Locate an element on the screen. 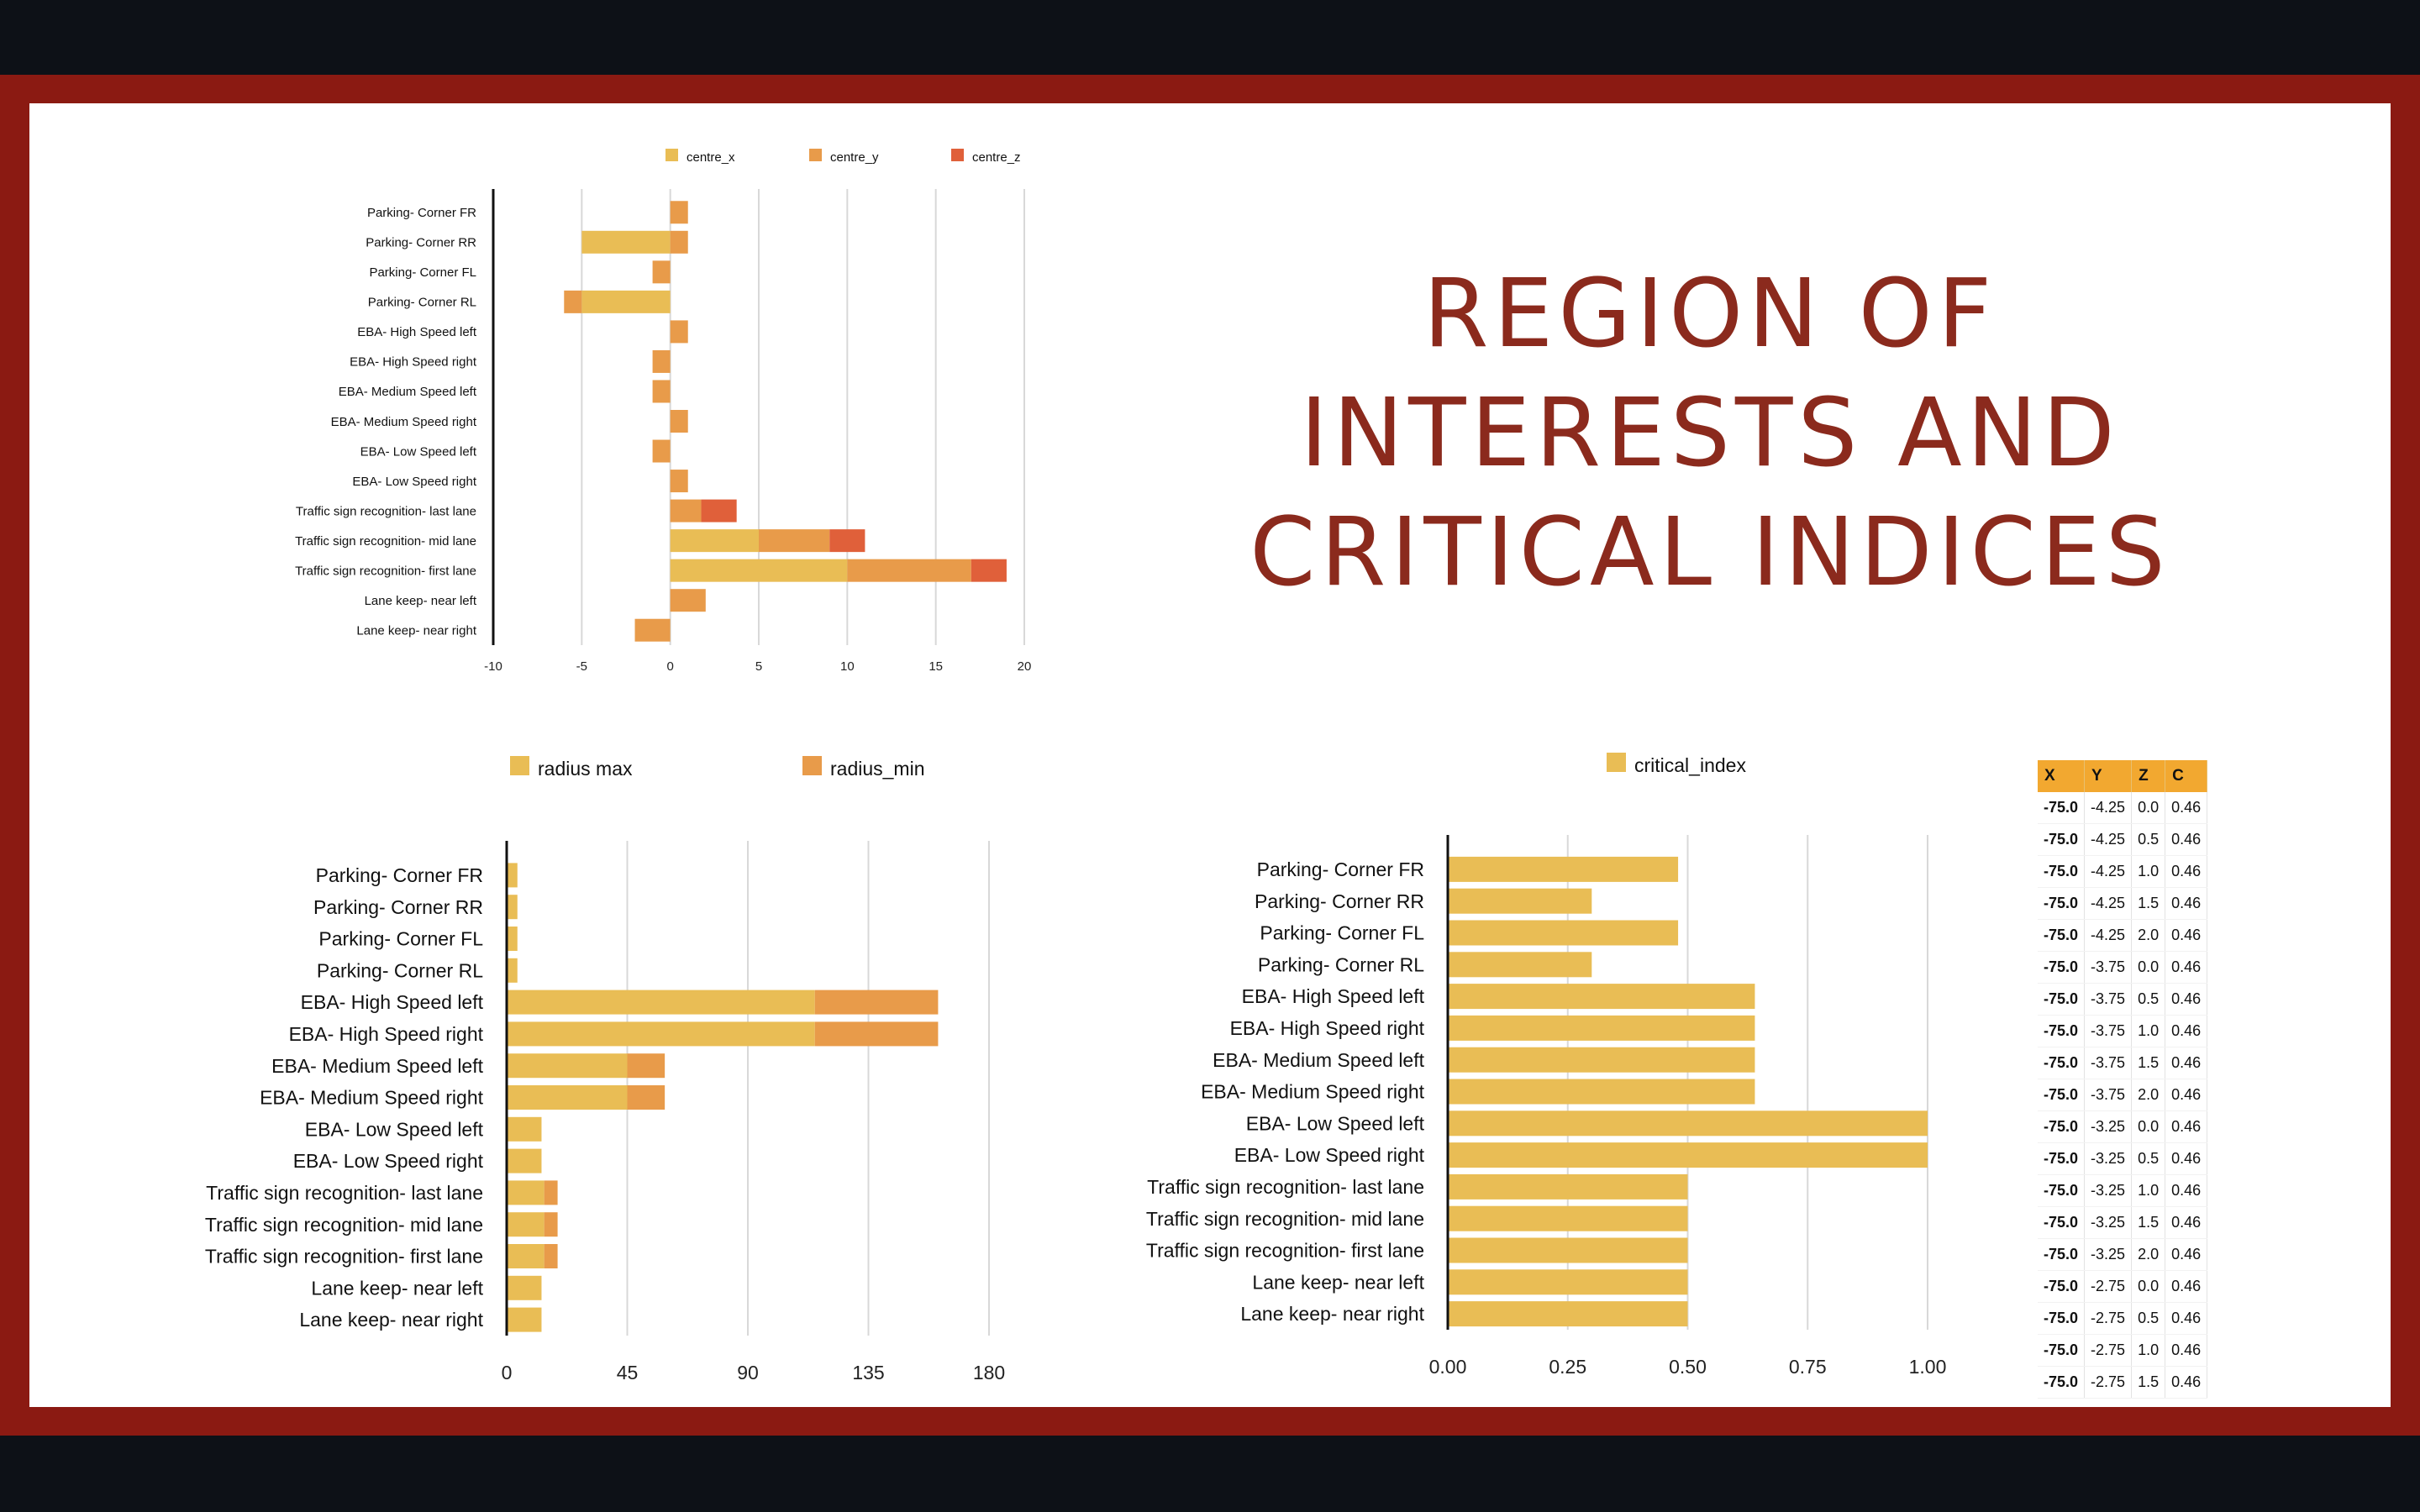  bar-centre-y-traffic-sign-recognition-first-lane is located at coordinates (909, 570).